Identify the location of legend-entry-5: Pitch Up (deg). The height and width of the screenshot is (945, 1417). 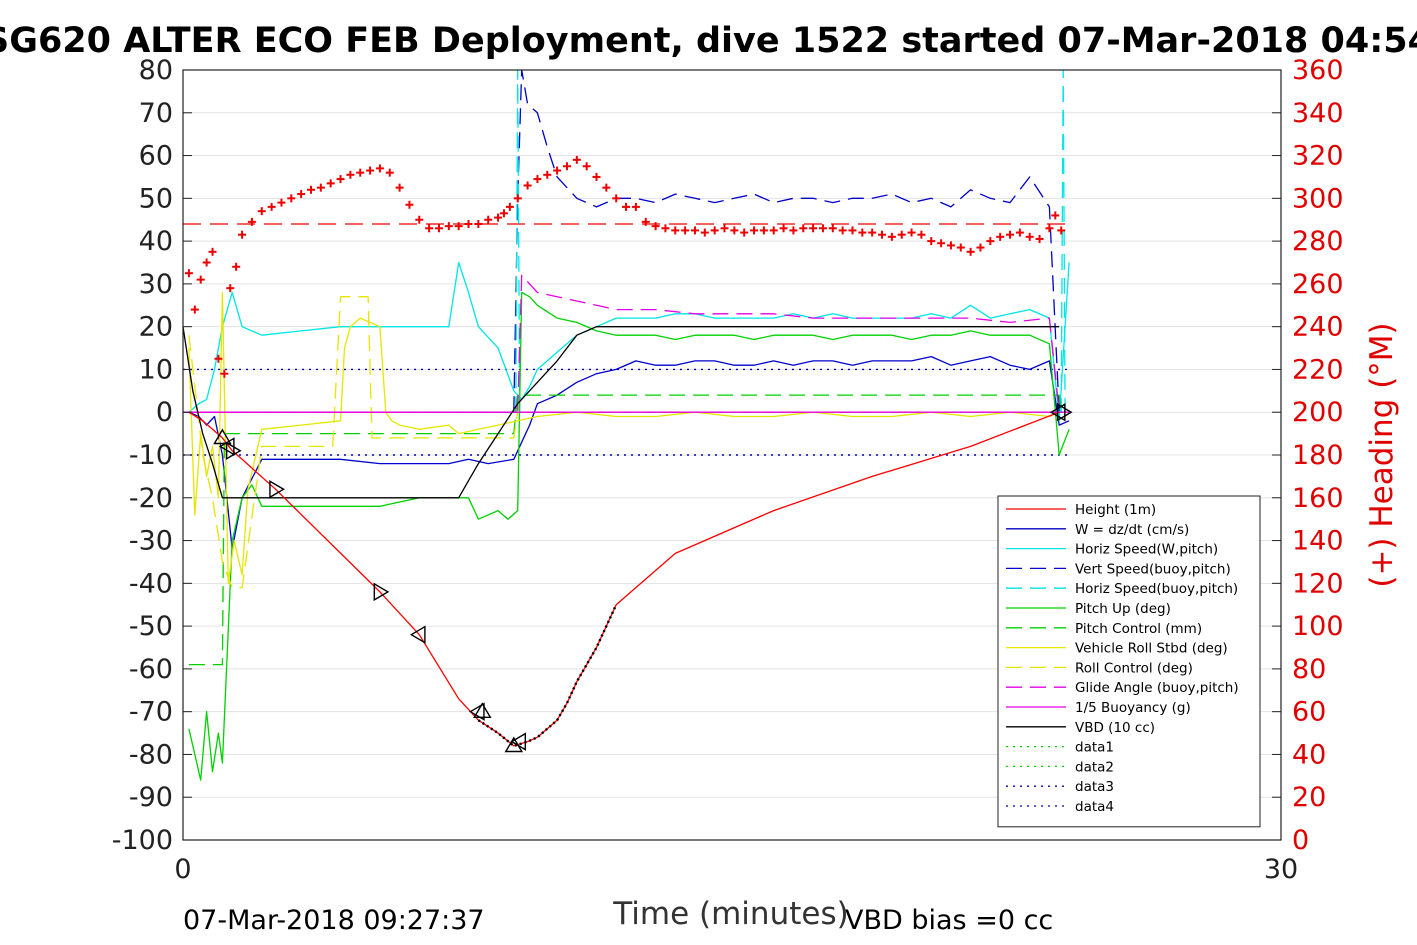
(1123, 609).